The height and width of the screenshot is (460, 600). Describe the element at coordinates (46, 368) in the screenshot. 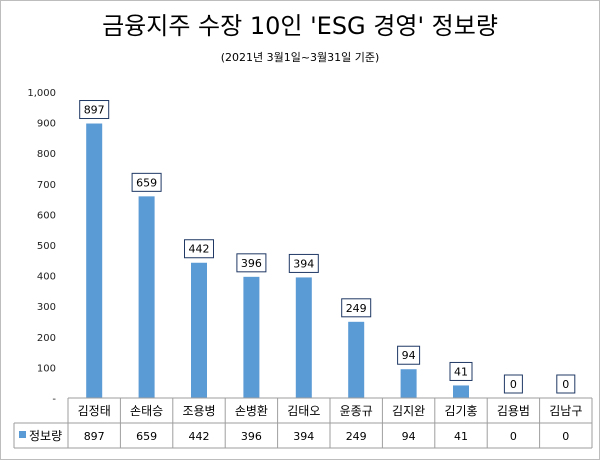

I see `y-tick-label: 100` at that location.